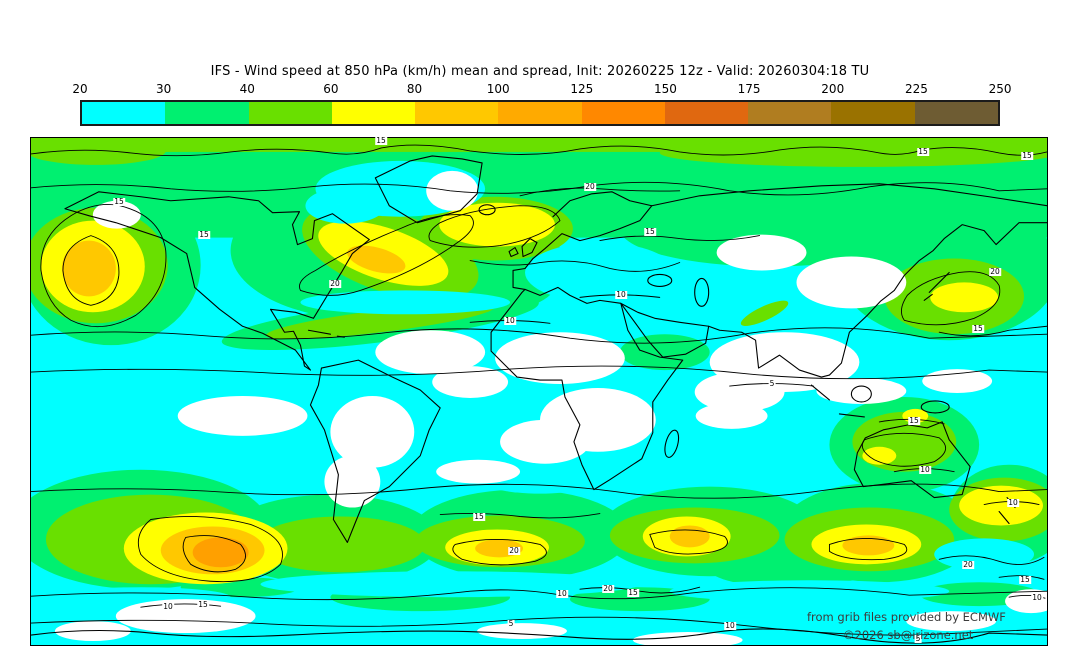 This screenshot has height=658, width=1080. I want to click on colorbar-tick-label: 60, so click(331, 89).